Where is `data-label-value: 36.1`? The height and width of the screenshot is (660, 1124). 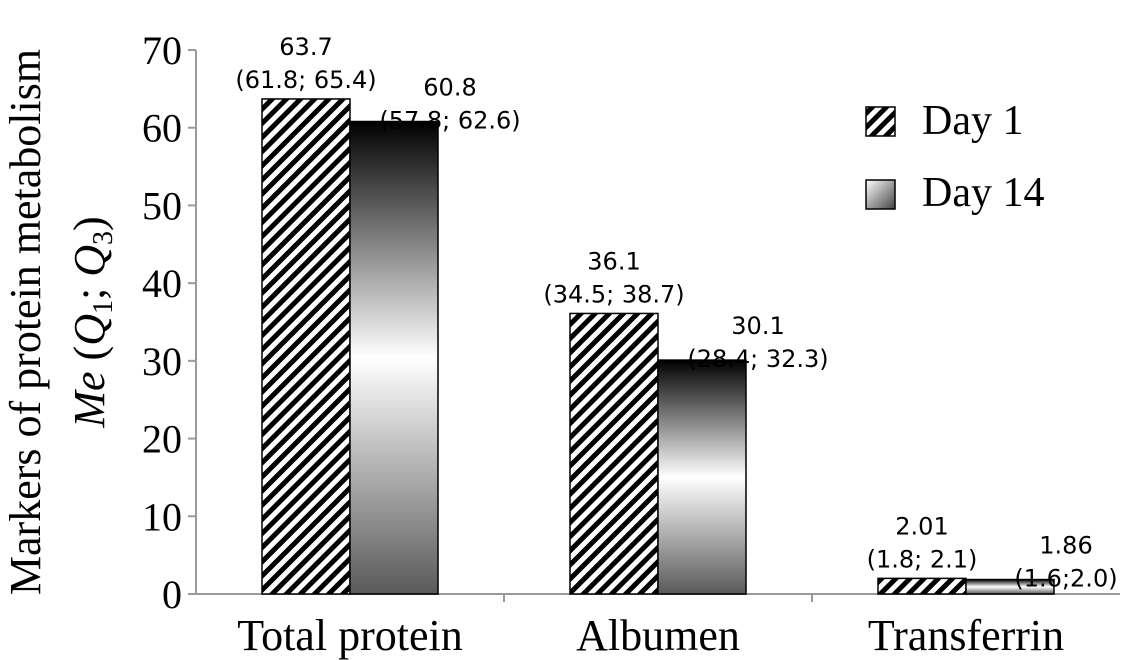
data-label-value: 36.1 is located at coordinates (613, 261).